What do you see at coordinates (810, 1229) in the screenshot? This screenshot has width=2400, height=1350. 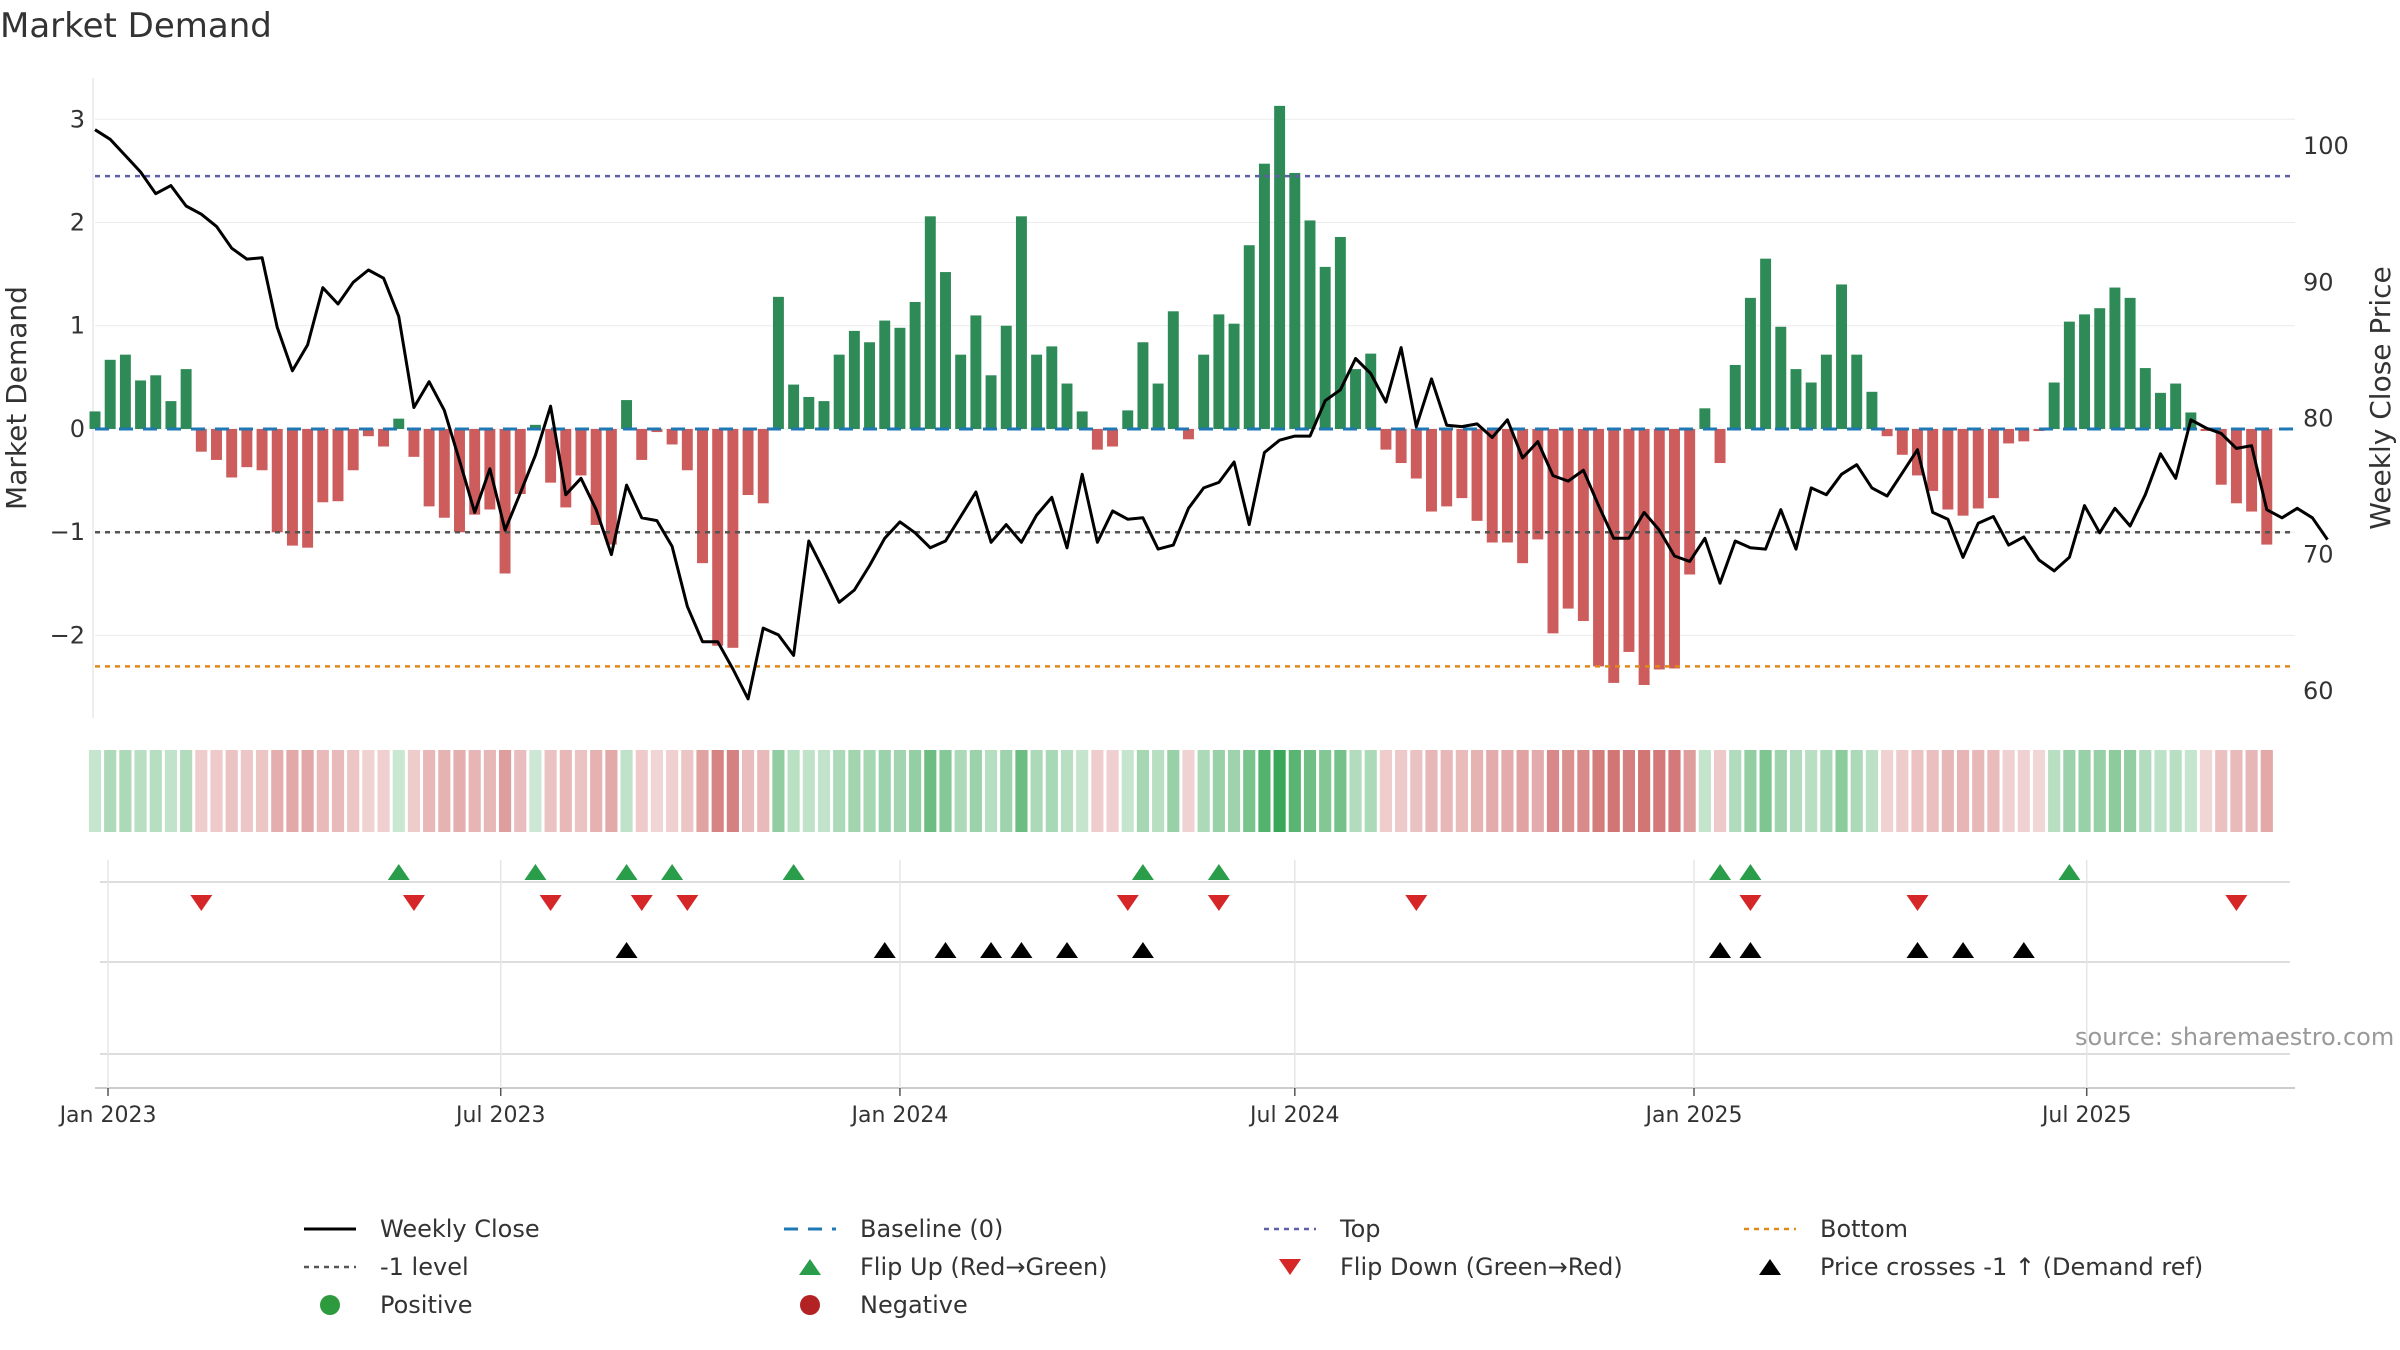 I see `legend-symbol-baseline-icon` at bounding box center [810, 1229].